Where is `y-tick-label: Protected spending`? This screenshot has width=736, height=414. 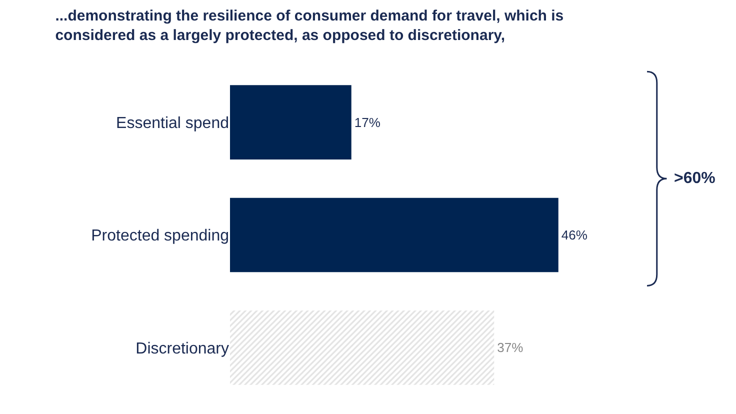 y-tick-label: Protected spending is located at coordinates (160, 236).